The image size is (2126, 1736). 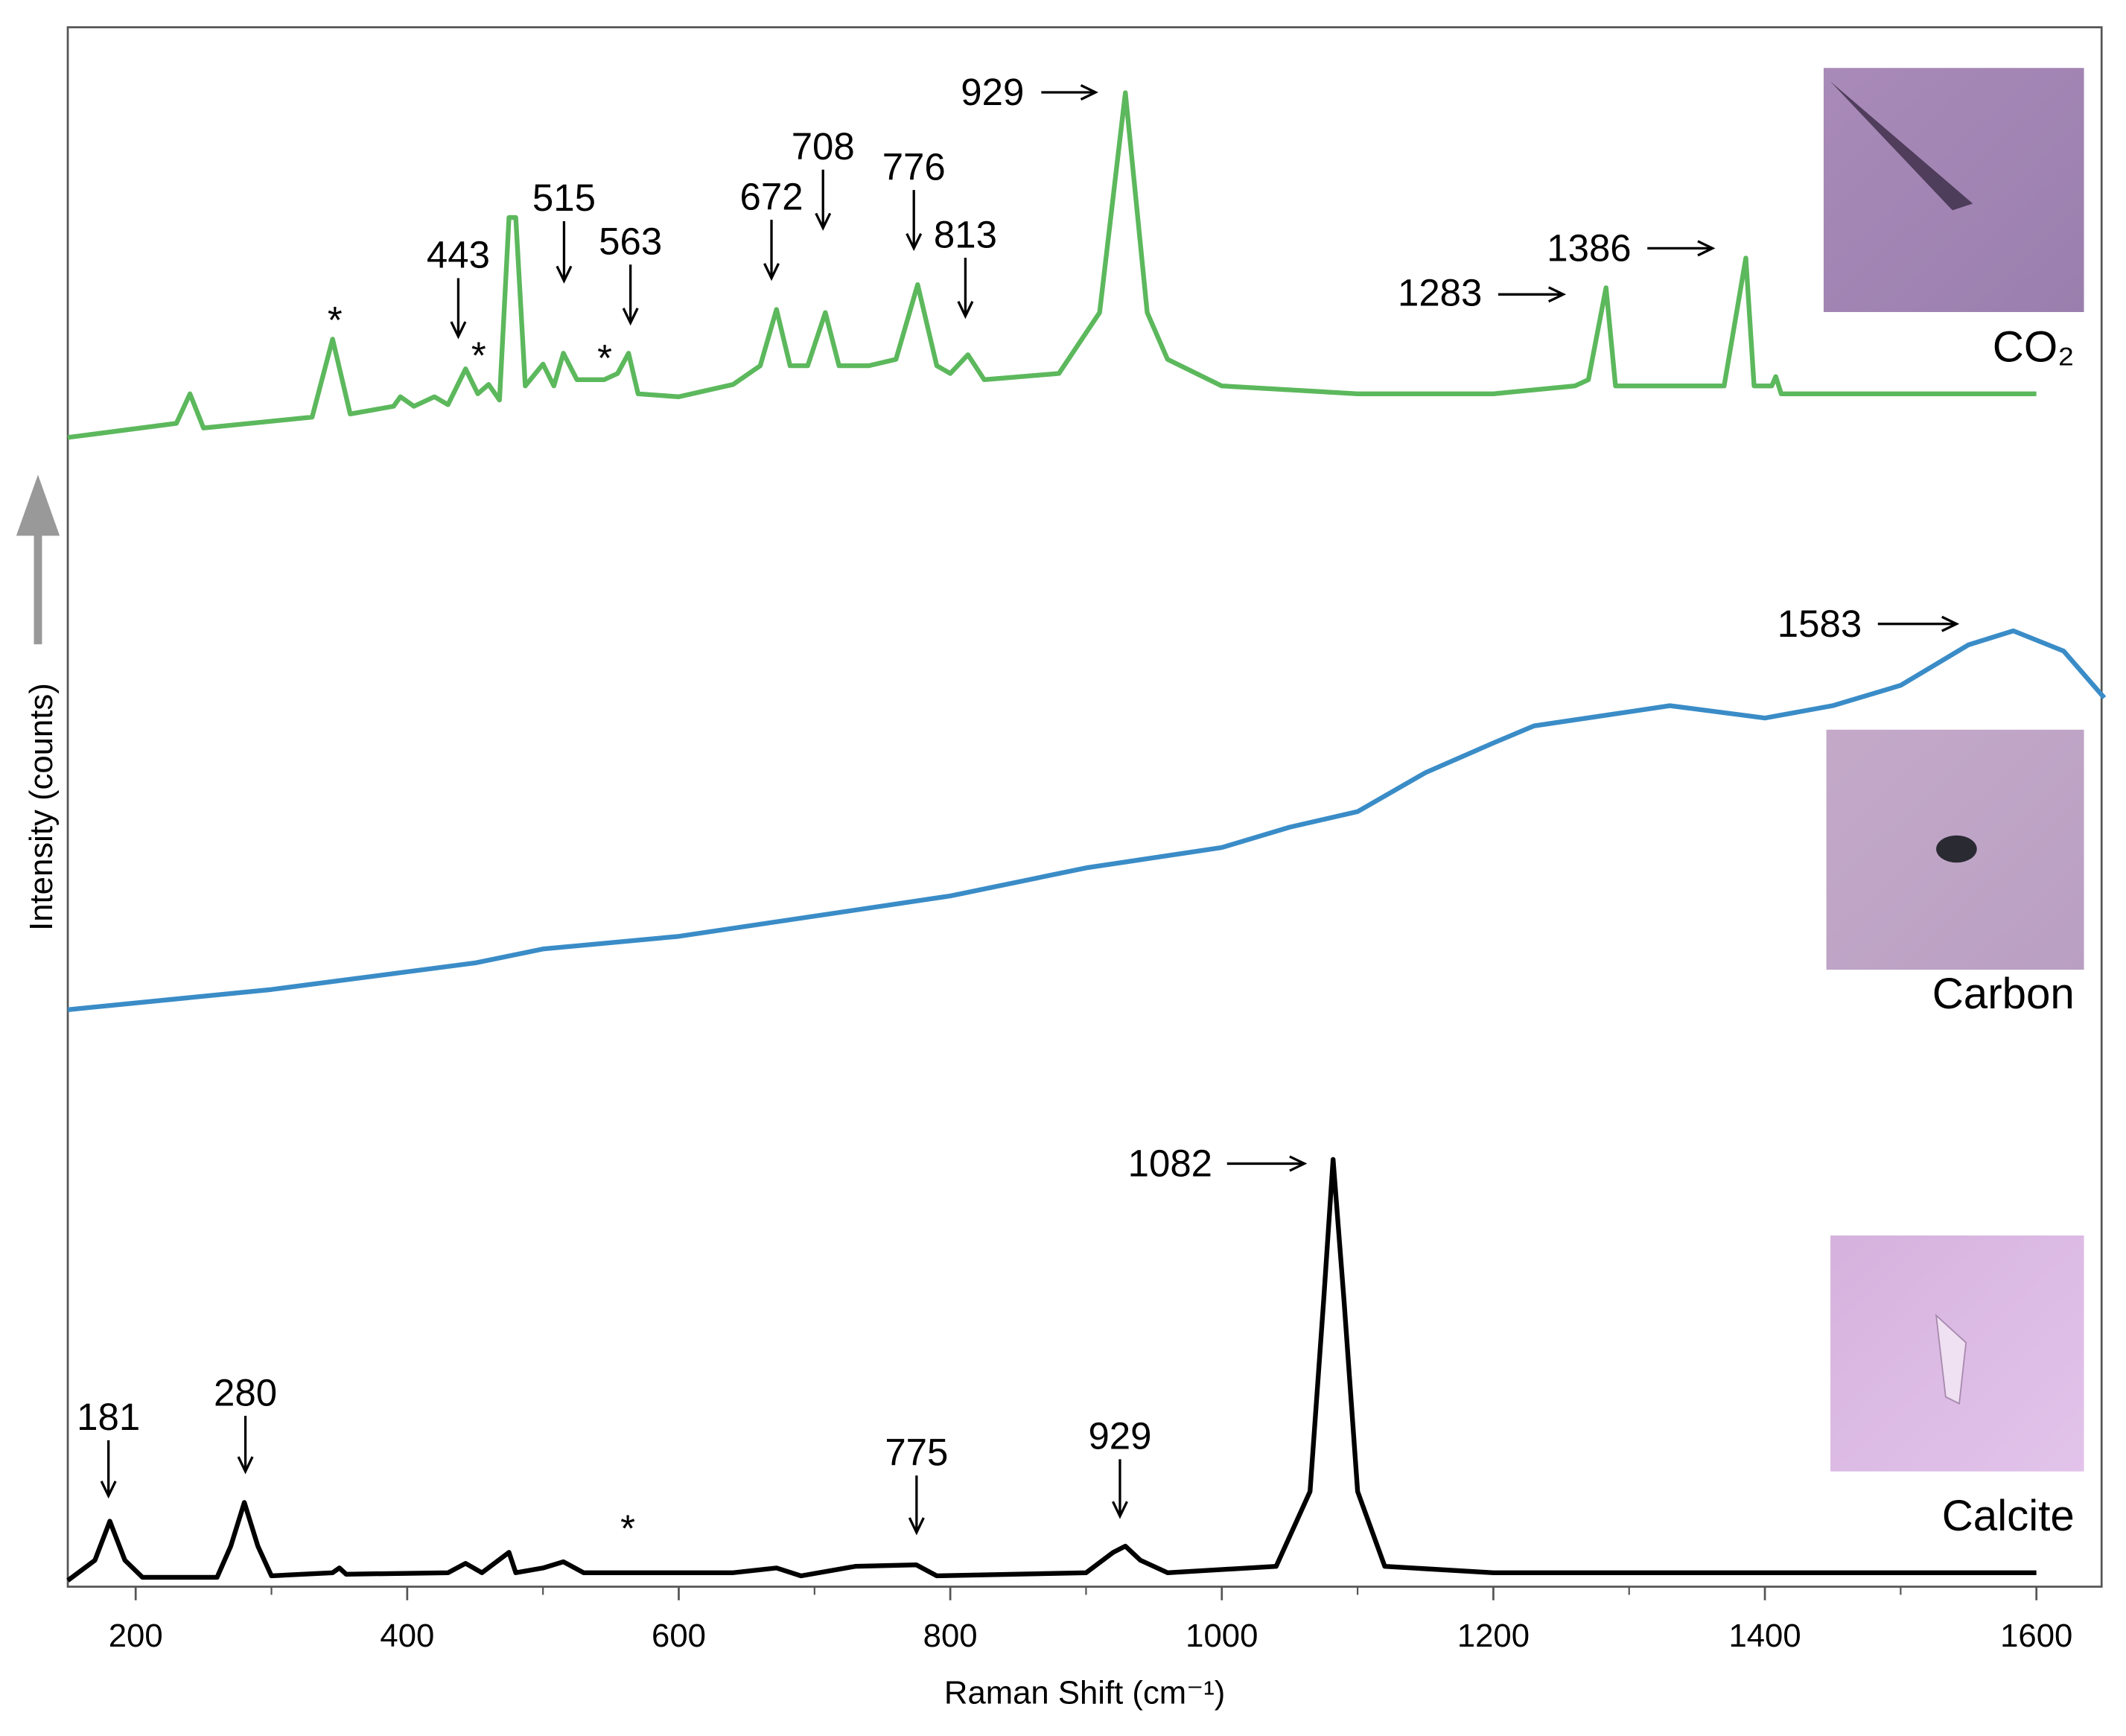 I want to click on series-label: Calcite, so click(x=2008, y=1516).